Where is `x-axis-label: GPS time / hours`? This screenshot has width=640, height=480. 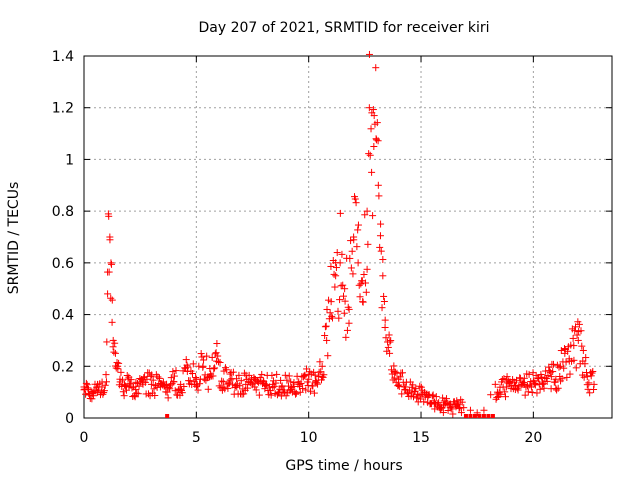
x-axis-label: GPS time / hours is located at coordinates (343, 466).